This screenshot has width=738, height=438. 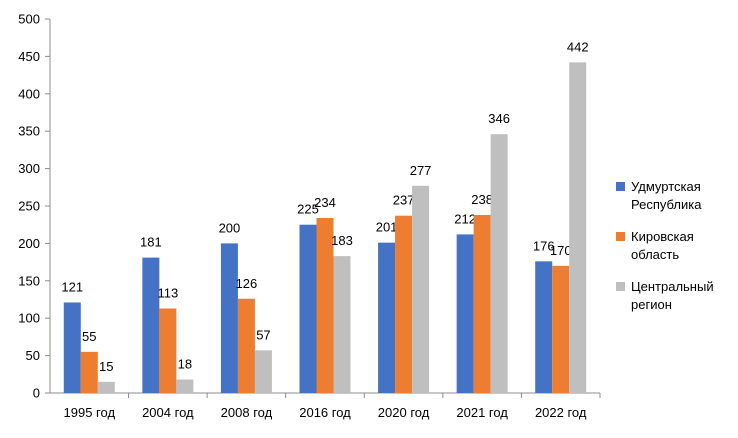 I want to click on y-tick-label: 250, so click(x=29, y=206).